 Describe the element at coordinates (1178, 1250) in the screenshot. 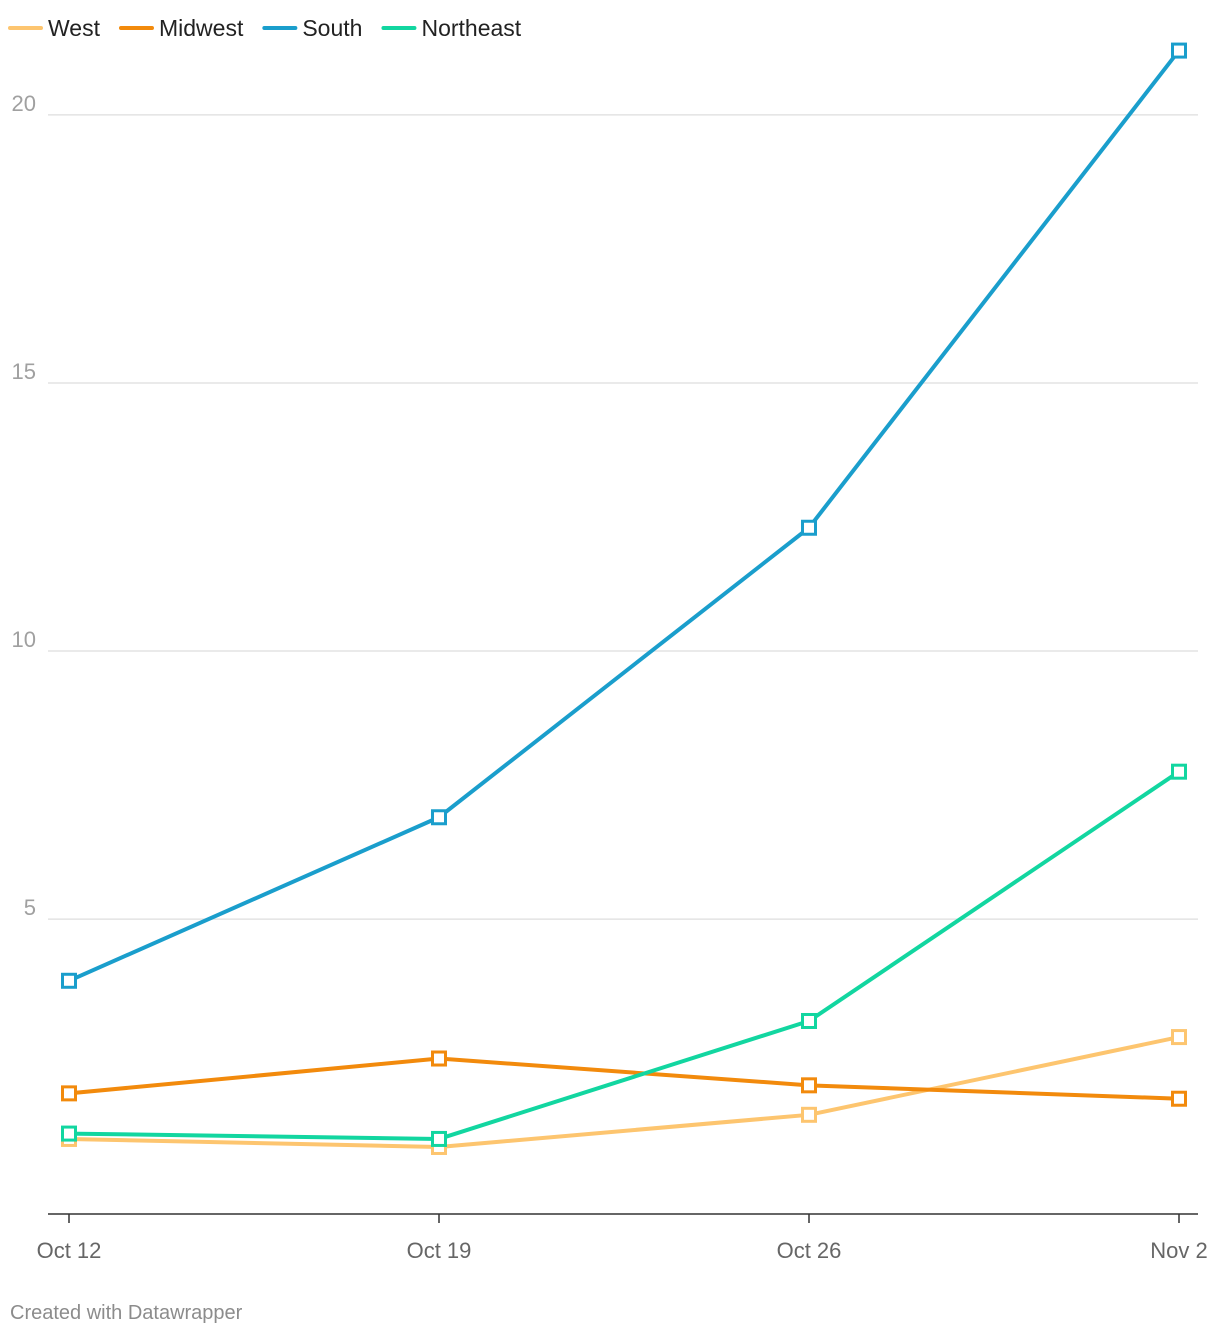

I see `x-tick-label-3: Nov 2` at that location.